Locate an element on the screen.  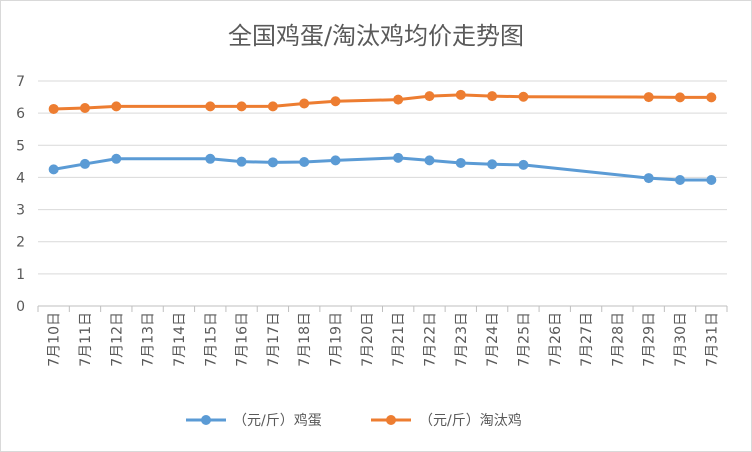
x-tick-label: 7月31日 is located at coordinates (712, 339).